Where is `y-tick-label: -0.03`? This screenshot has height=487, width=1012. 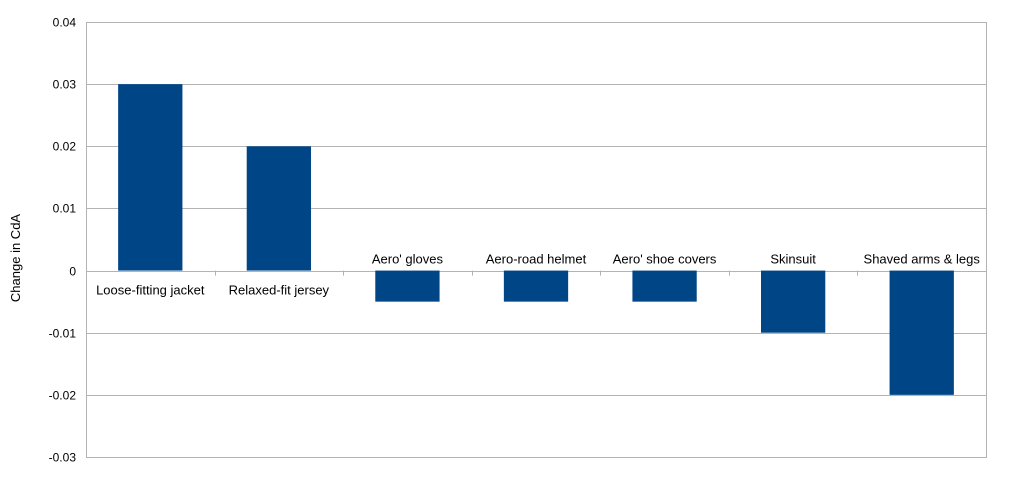
y-tick-label: -0.03 is located at coordinates (63, 458).